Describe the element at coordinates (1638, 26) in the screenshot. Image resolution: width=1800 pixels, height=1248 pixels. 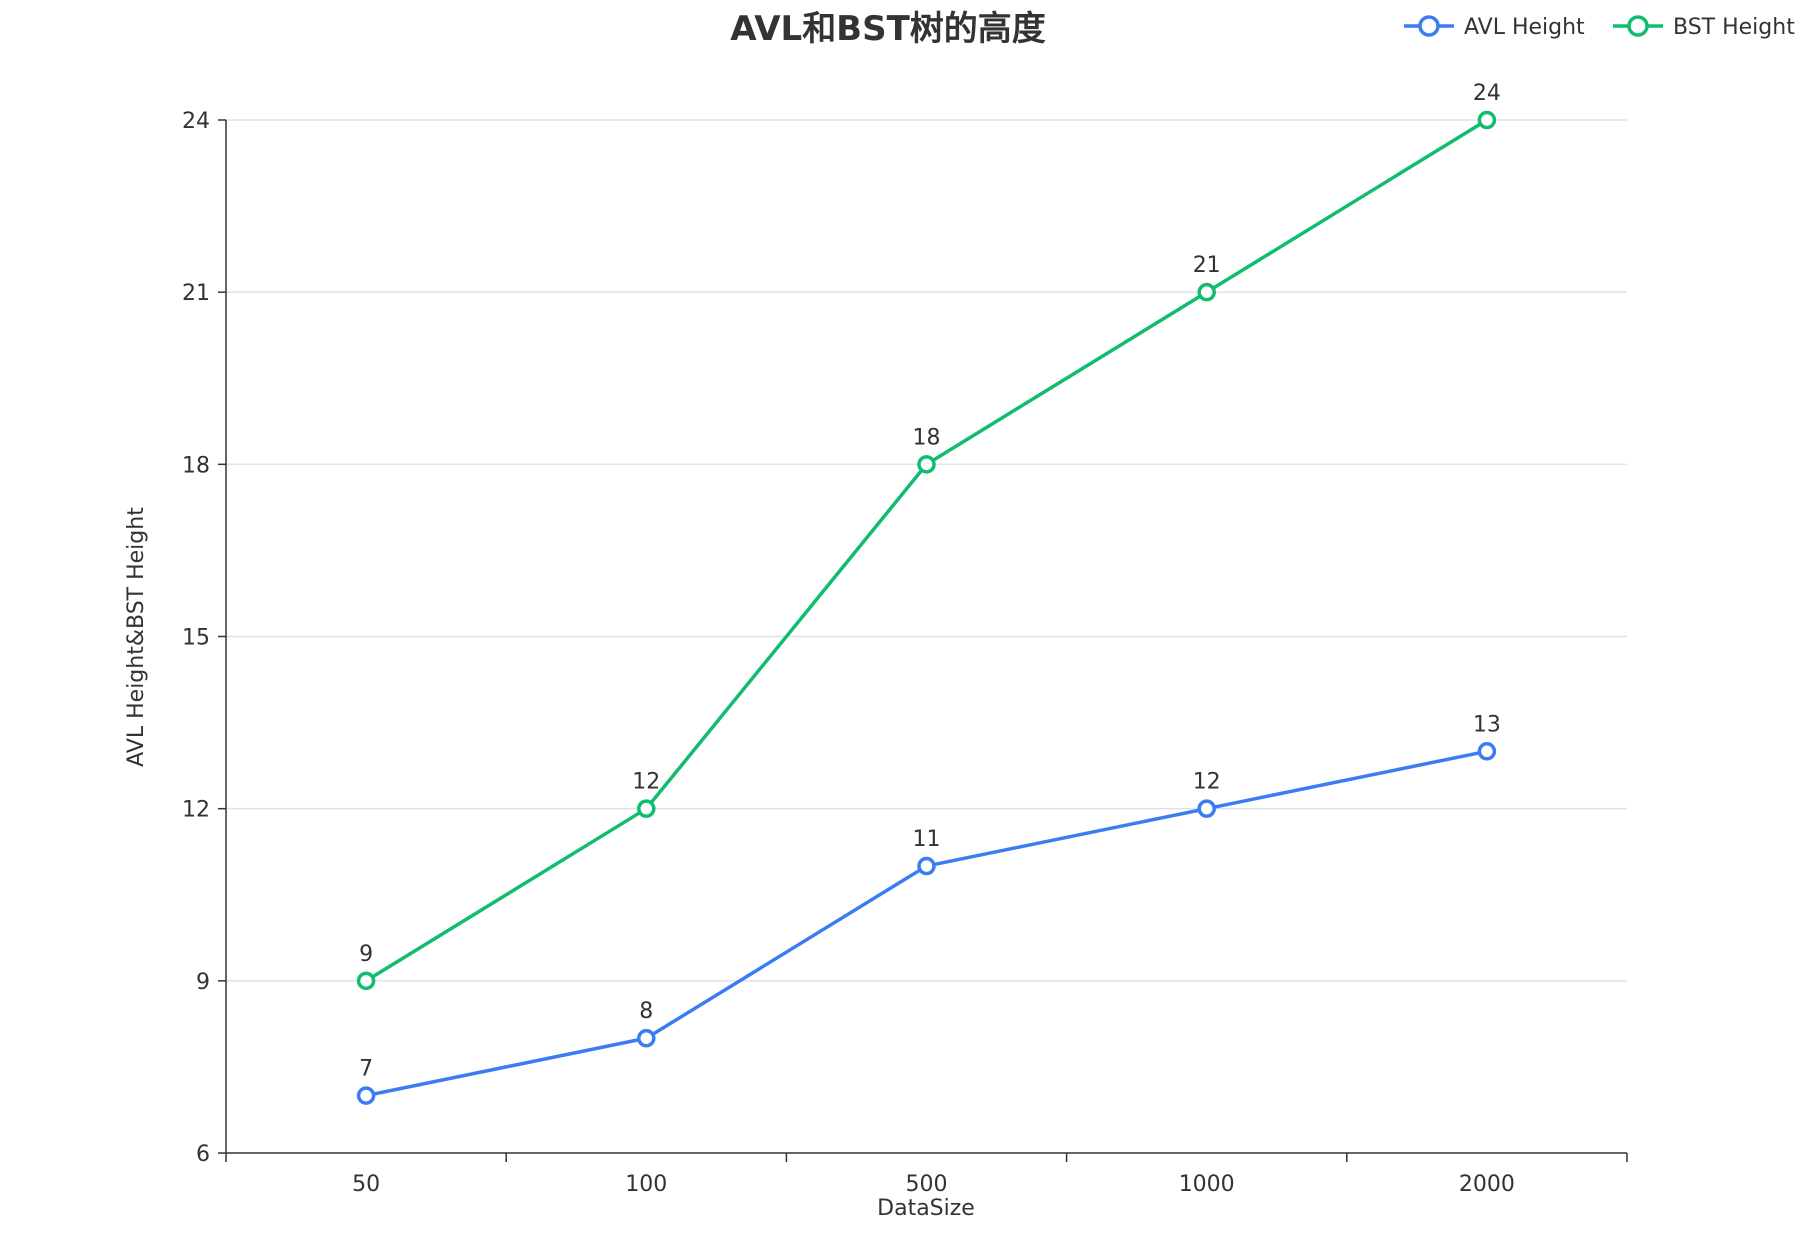
I see `legend-marker-bst-height` at that location.